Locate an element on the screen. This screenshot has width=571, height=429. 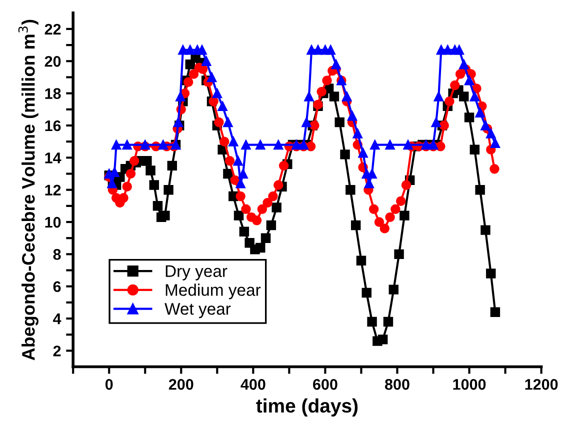
y-tick-label: 6 is located at coordinates (57, 286).